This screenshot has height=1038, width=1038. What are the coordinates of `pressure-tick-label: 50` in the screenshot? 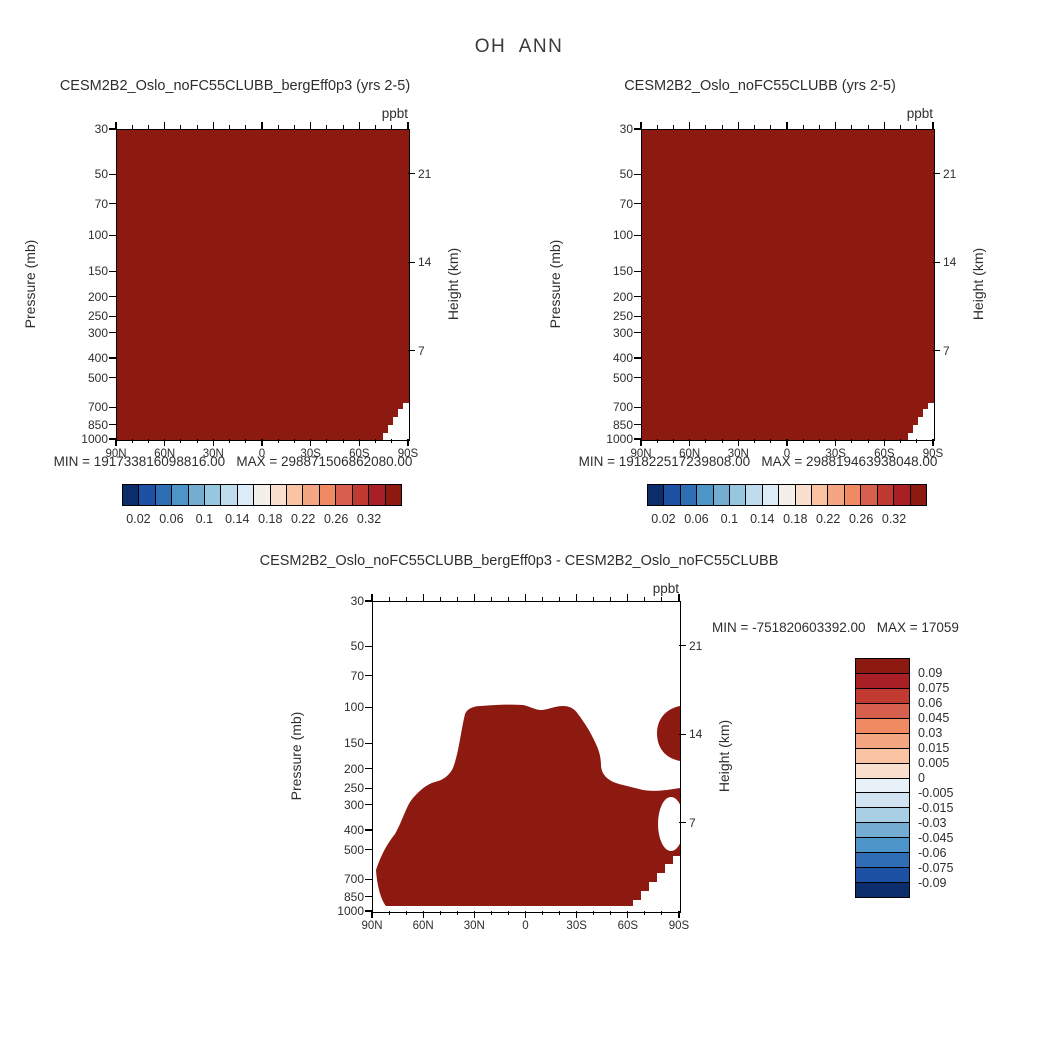 It's located at (357, 646).